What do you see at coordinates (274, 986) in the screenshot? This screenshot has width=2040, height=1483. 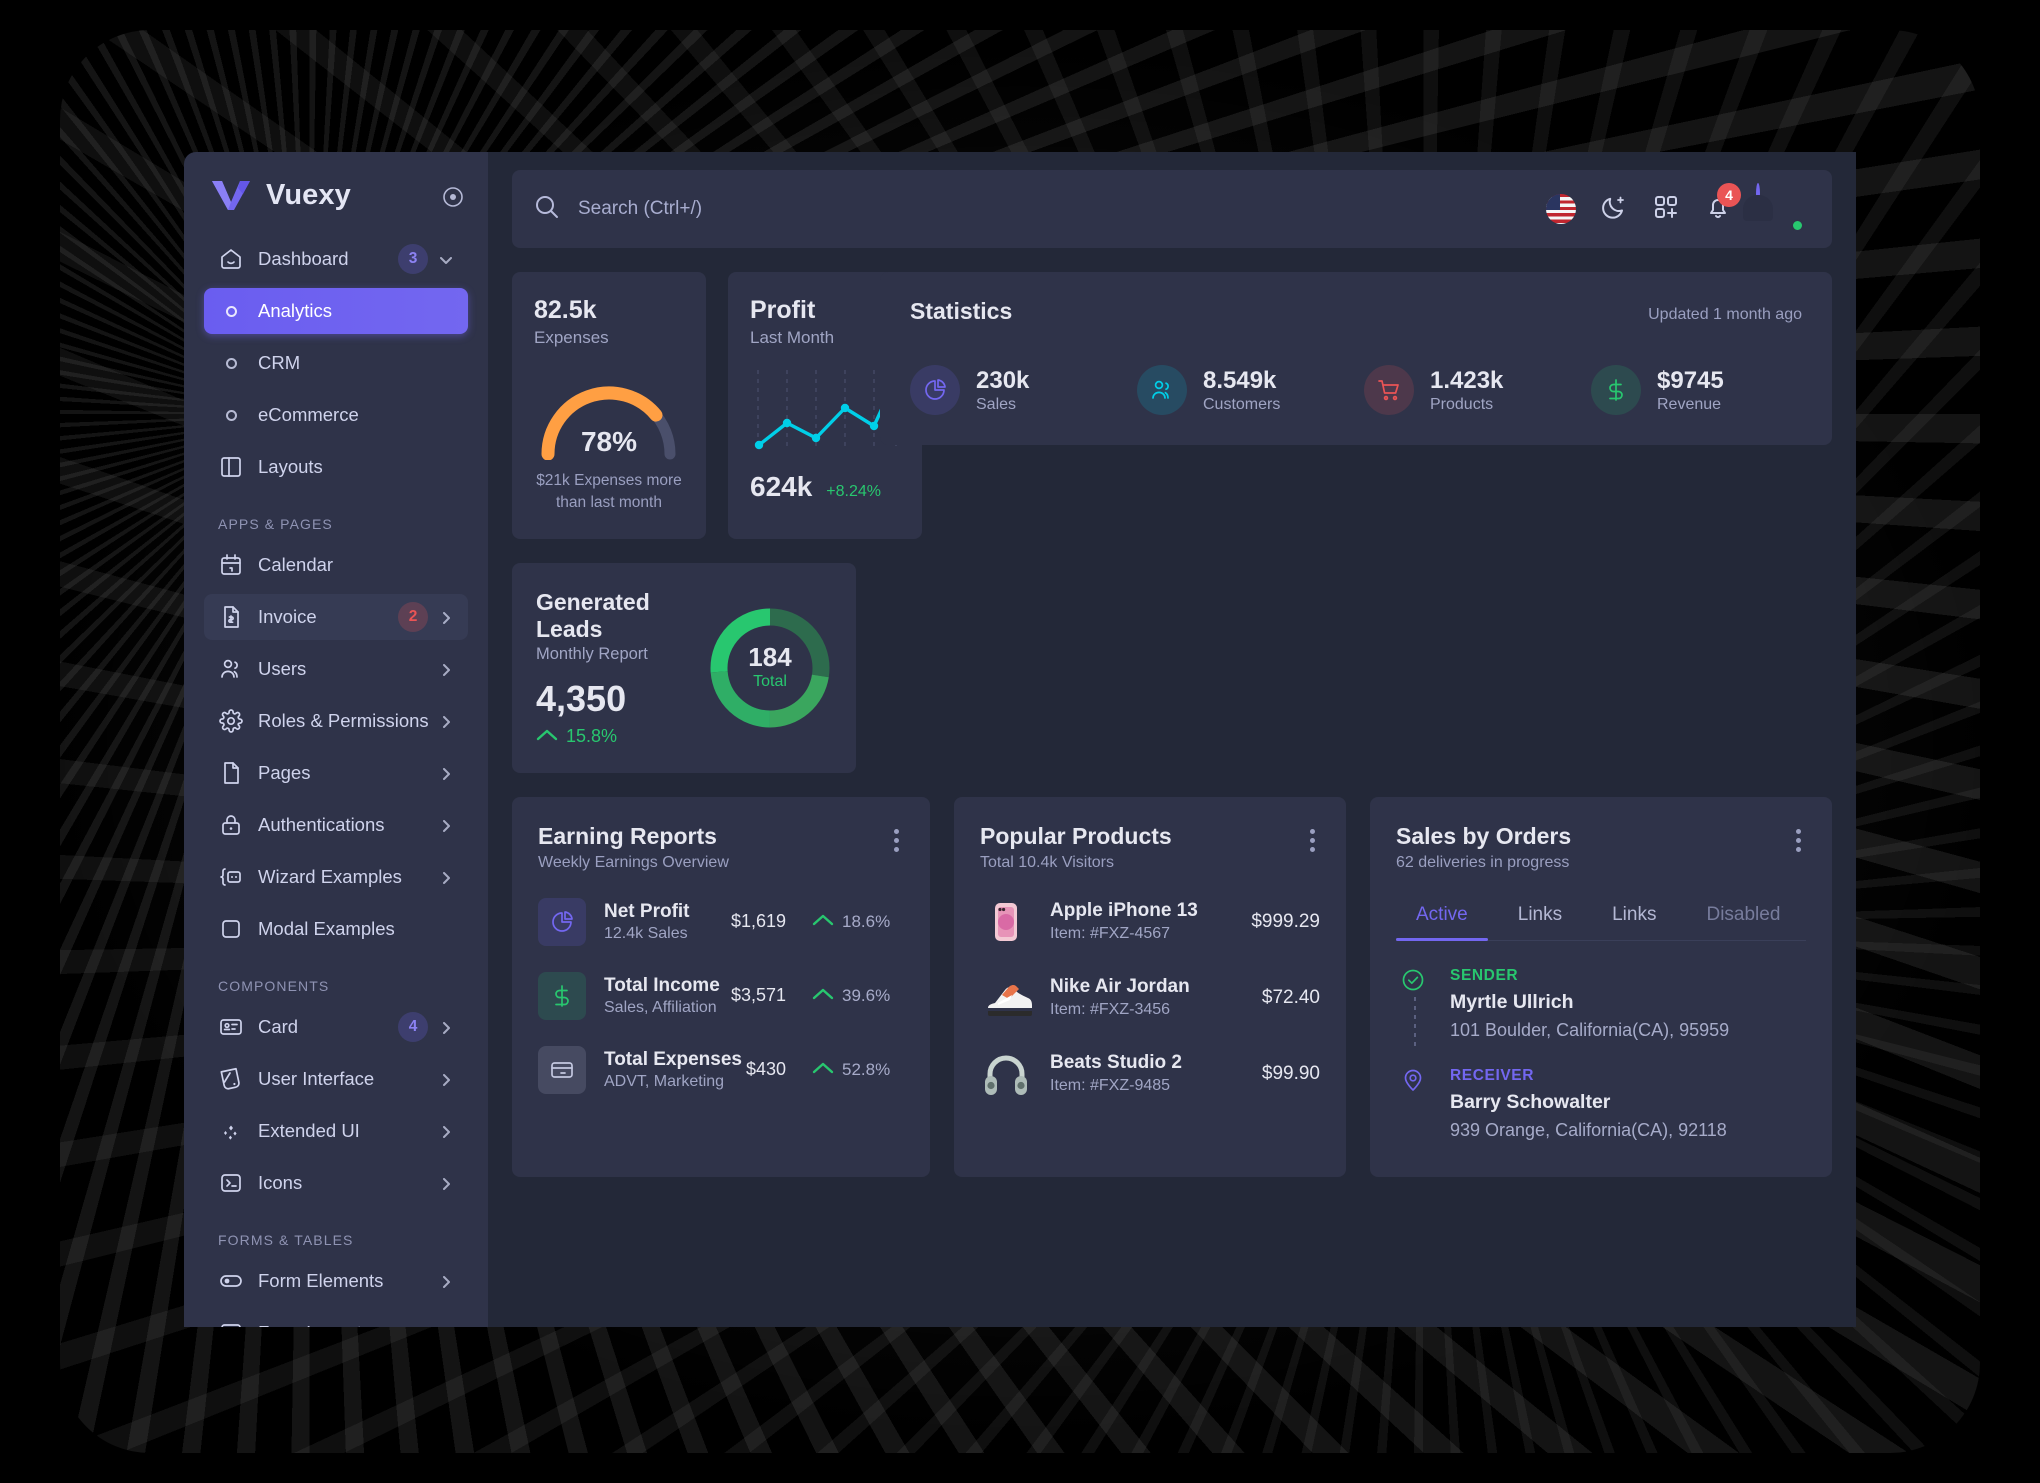 I see `sidebar-section-header: COMPONENTS` at bounding box center [274, 986].